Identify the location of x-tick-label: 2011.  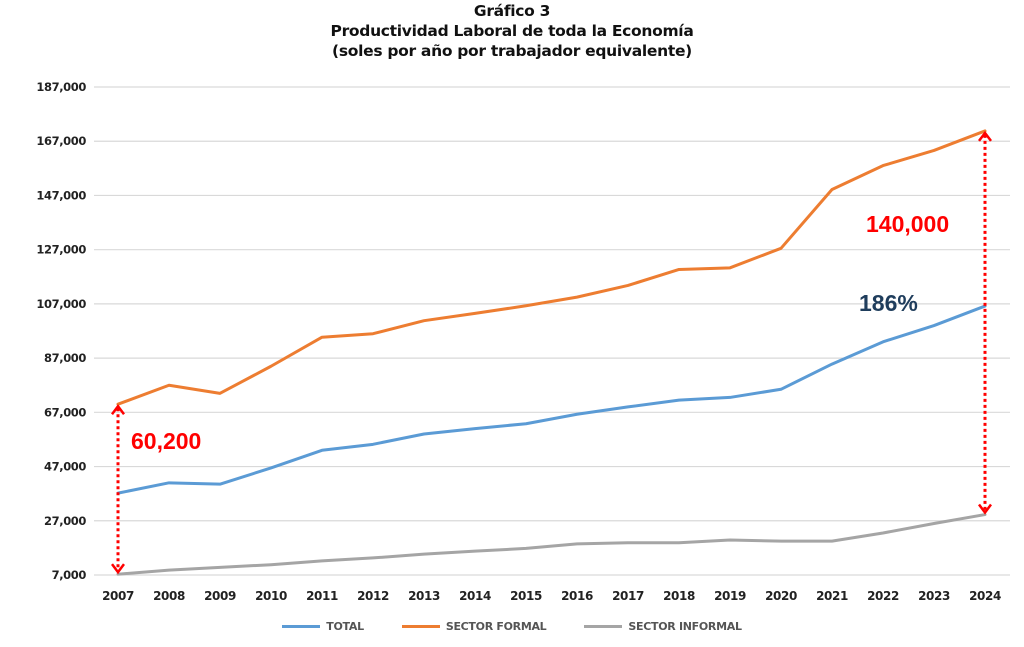
(322, 596).